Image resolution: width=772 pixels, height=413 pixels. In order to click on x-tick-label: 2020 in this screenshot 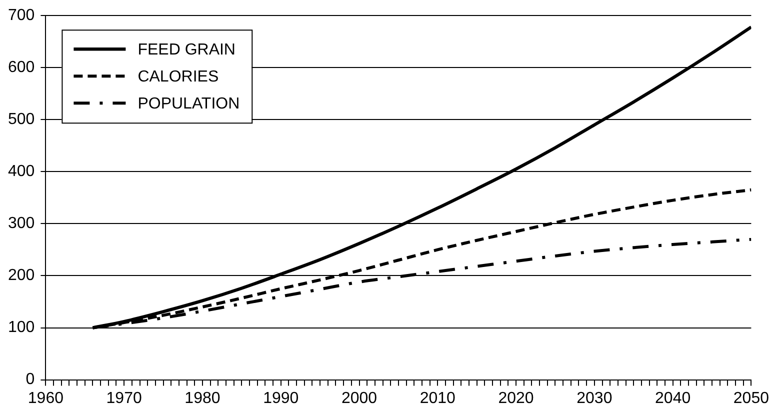, I will do `click(516, 398)`.